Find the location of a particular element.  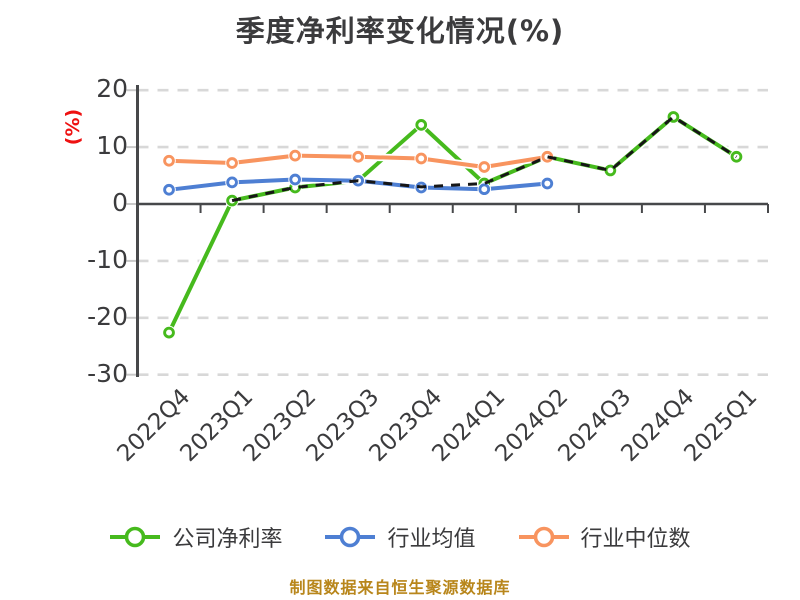

y-tick-label--10: -10 is located at coordinates (107, 259).